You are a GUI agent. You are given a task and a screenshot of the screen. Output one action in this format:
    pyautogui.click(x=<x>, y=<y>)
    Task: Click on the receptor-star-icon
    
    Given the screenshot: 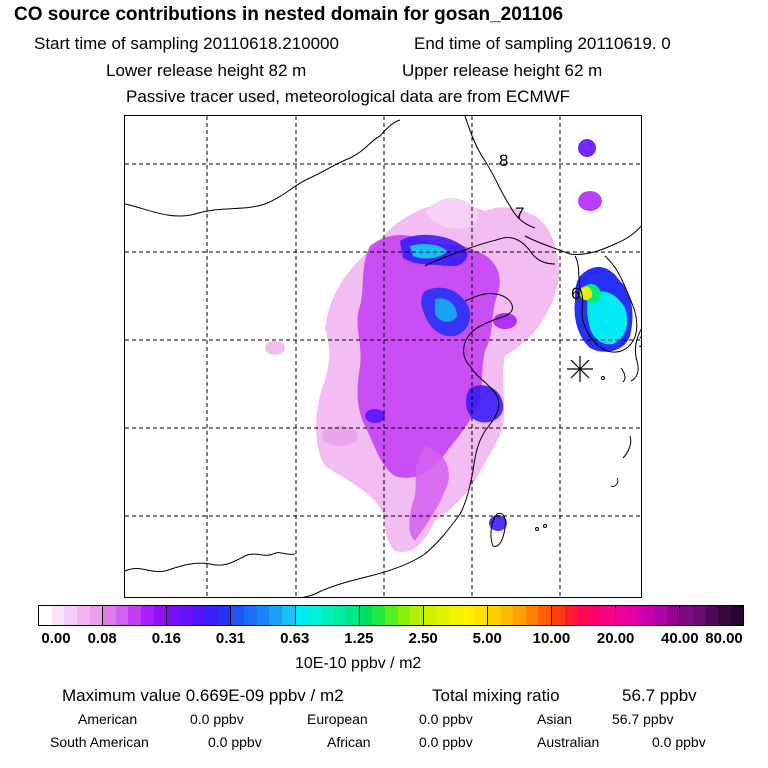 What is the action you would take?
    pyautogui.click(x=580, y=369)
    